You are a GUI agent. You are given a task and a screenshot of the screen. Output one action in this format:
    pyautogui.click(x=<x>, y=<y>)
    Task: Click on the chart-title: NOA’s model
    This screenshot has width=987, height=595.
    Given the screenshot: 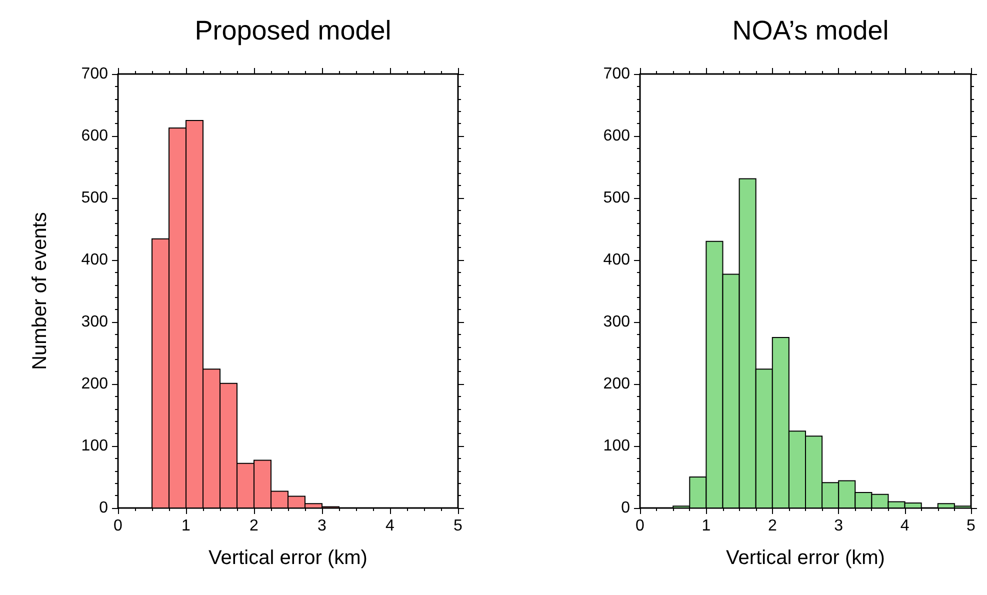 What is the action you would take?
    pyautogui.click(x=810, y=31)
    